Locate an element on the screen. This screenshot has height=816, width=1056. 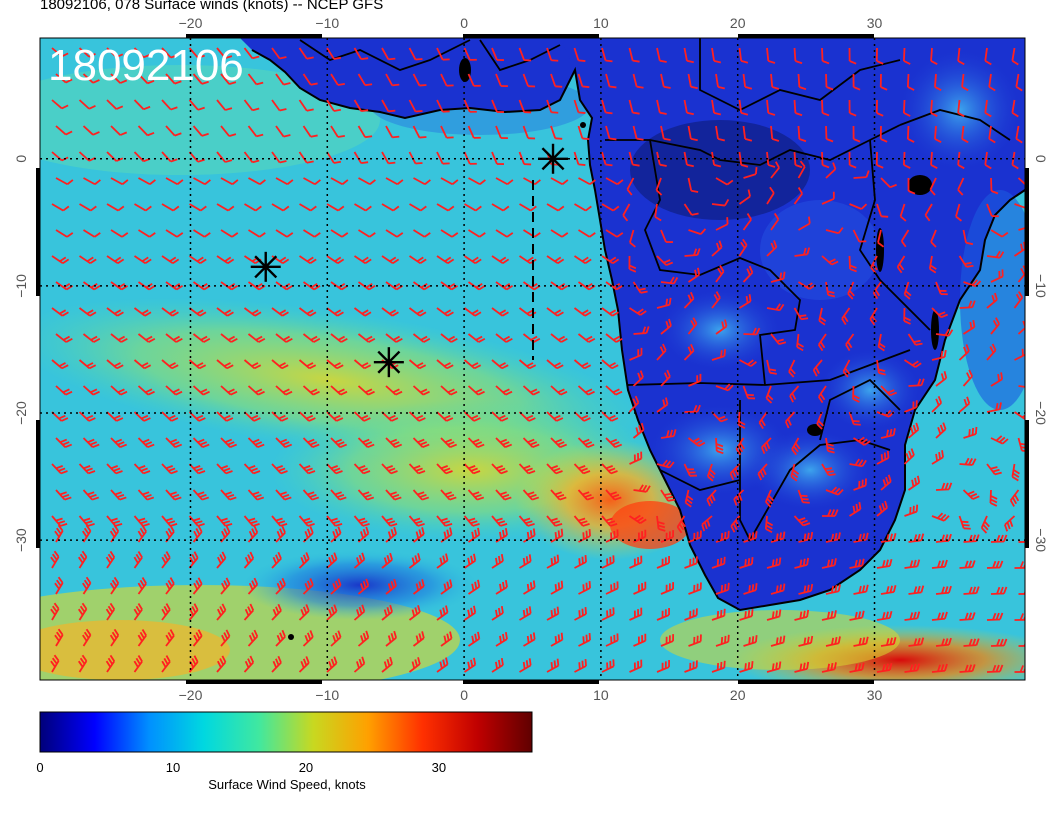
asterisk-marker is located at coordinates (388, 362).